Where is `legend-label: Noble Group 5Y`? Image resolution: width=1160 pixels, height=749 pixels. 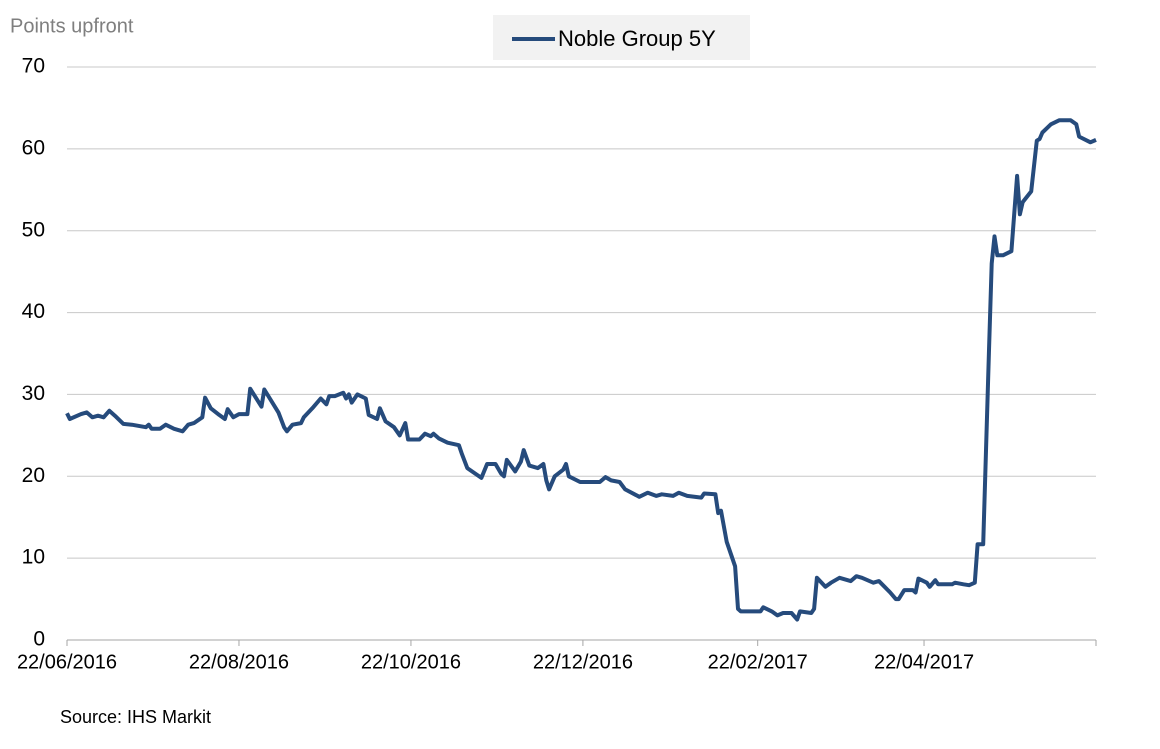 legend-label: Noble Group 5Y is located at coordinates (637, 38).